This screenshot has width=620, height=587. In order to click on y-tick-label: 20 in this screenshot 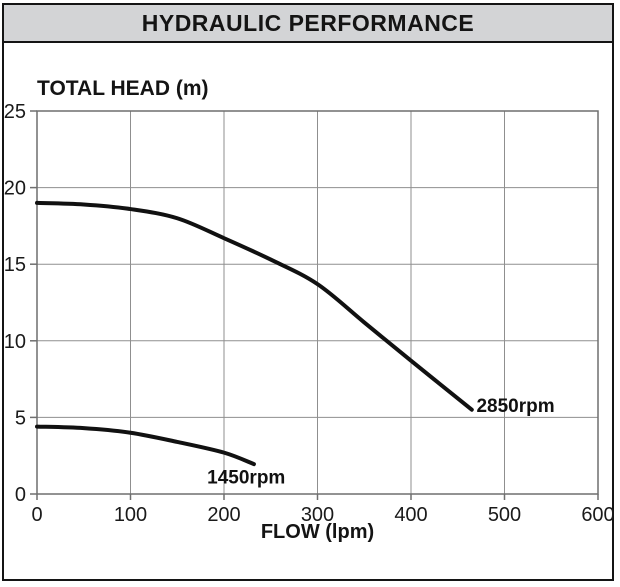, I will do `click(15, 189)`.